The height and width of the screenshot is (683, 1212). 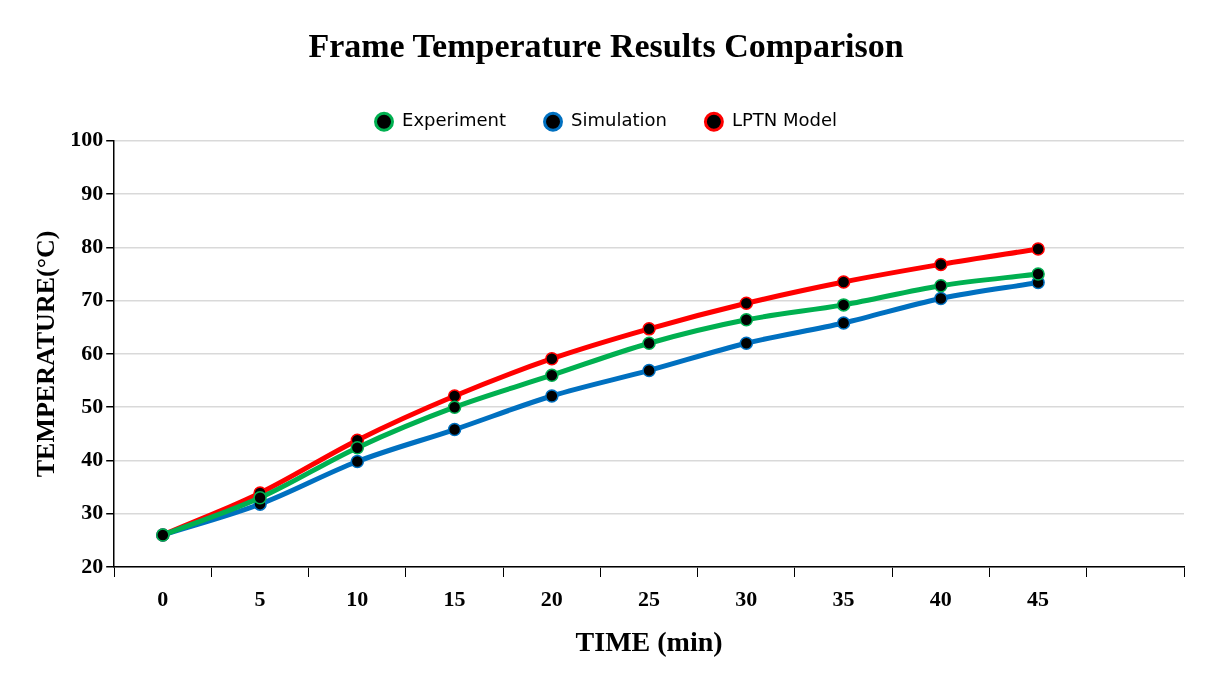 What do you see at coordinates (649, 598) in the screenshot?
I see `x-tick-label: 25` at bounding box center [649, 598].